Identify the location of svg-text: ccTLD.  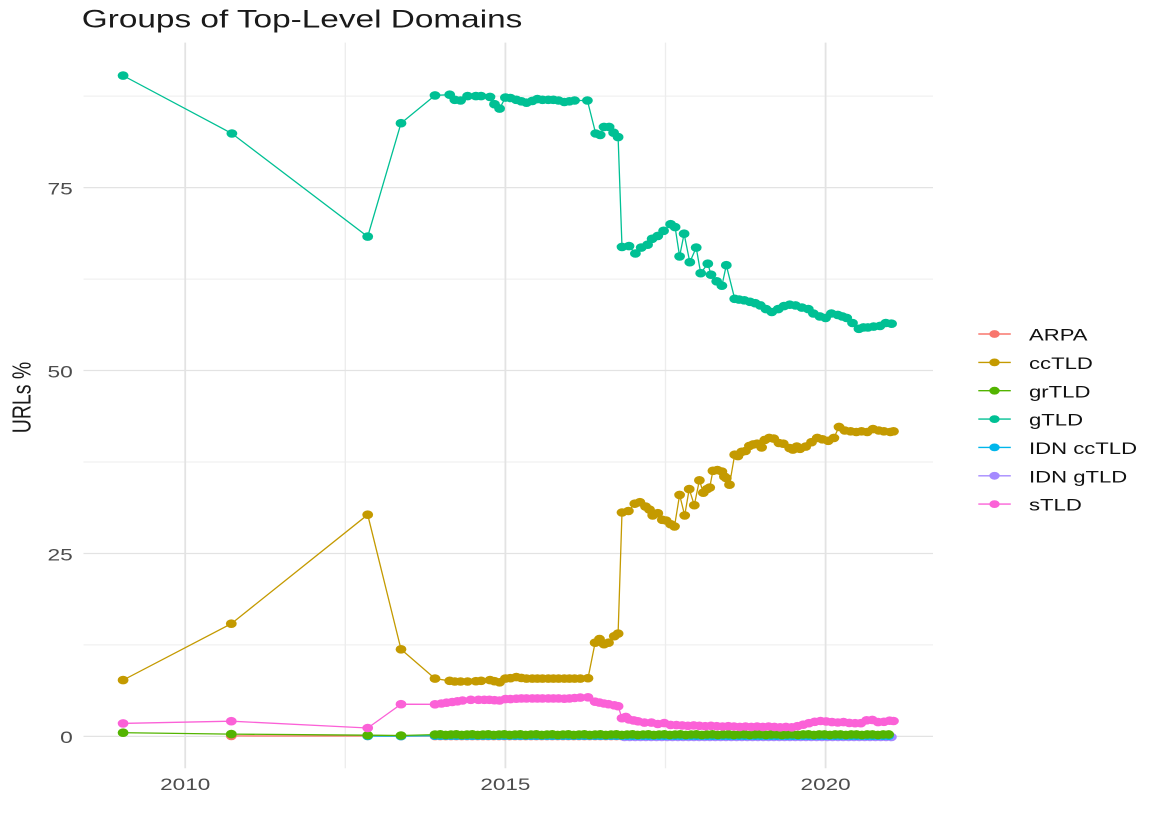
(1061, 364).